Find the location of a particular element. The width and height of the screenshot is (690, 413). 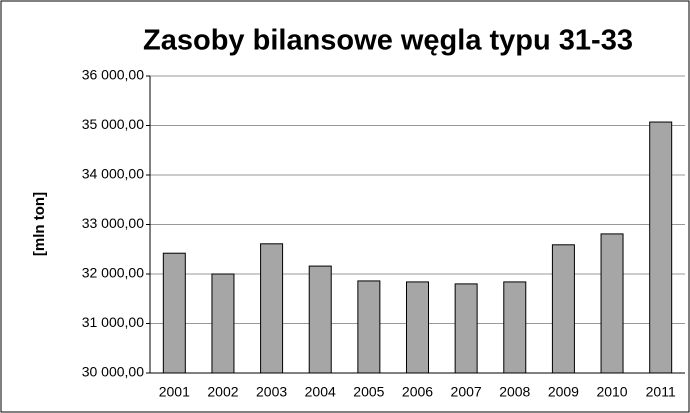

y-tick-label: 30 000,00 is located at coordinates (113, 372).